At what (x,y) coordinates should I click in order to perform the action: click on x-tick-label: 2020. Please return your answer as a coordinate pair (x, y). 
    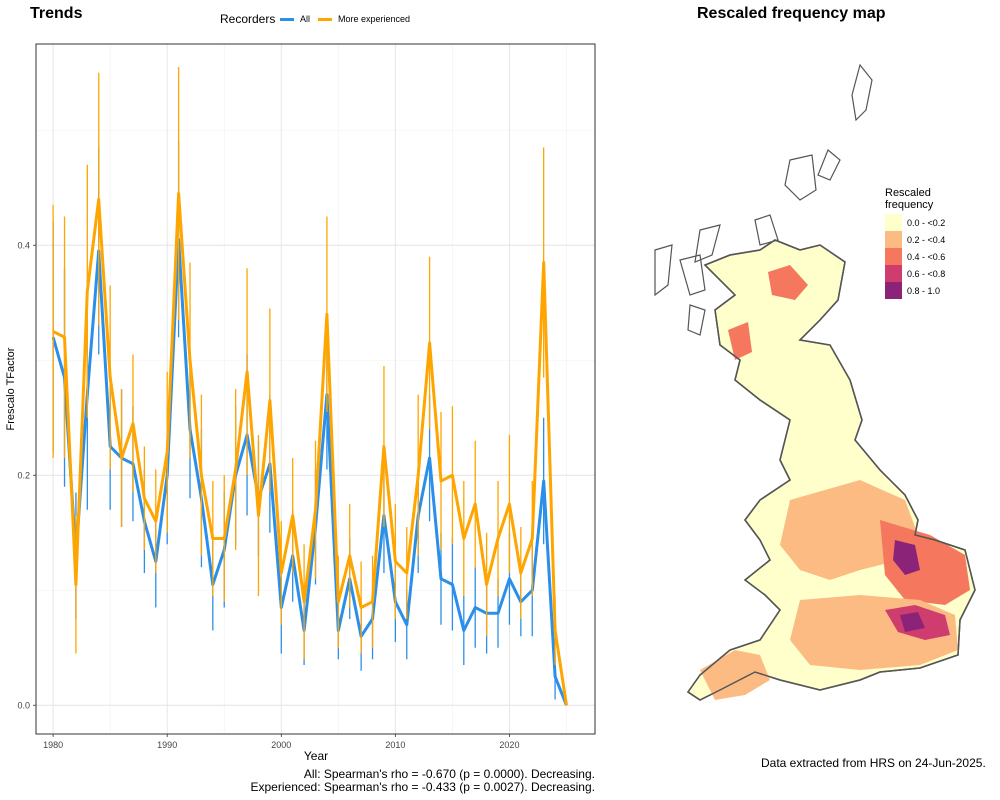
    Looking at the image, I should click on (509, 745).